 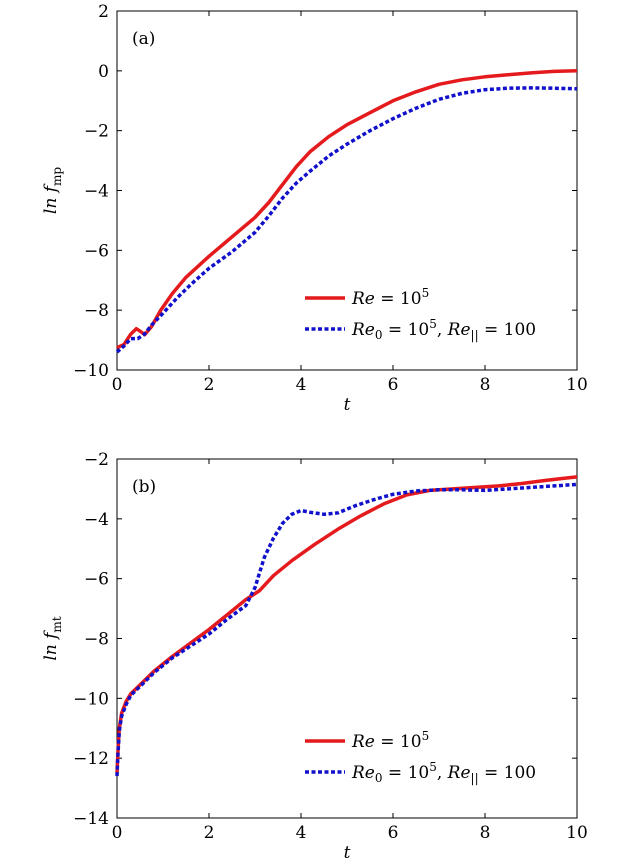 I want to click on y-axis-title: ln fmt, so click(x=52, y=638).